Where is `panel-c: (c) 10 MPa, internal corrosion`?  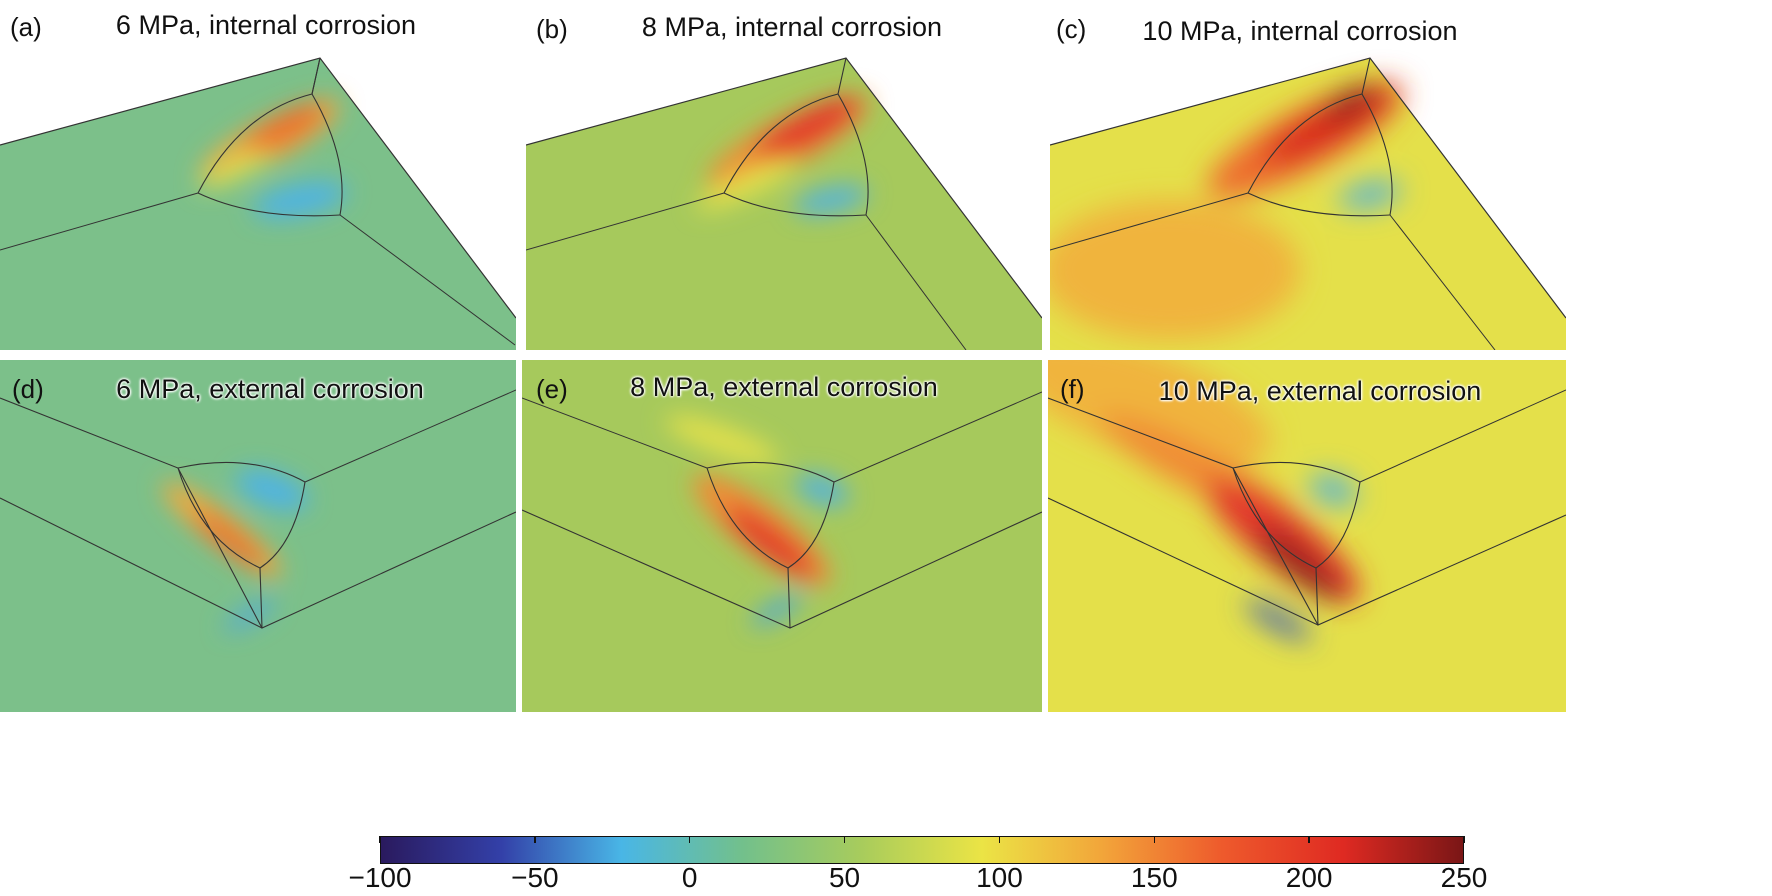
panel-c: (c) 10 MPa, internal corrosion is located at coordinates (1308, 175).